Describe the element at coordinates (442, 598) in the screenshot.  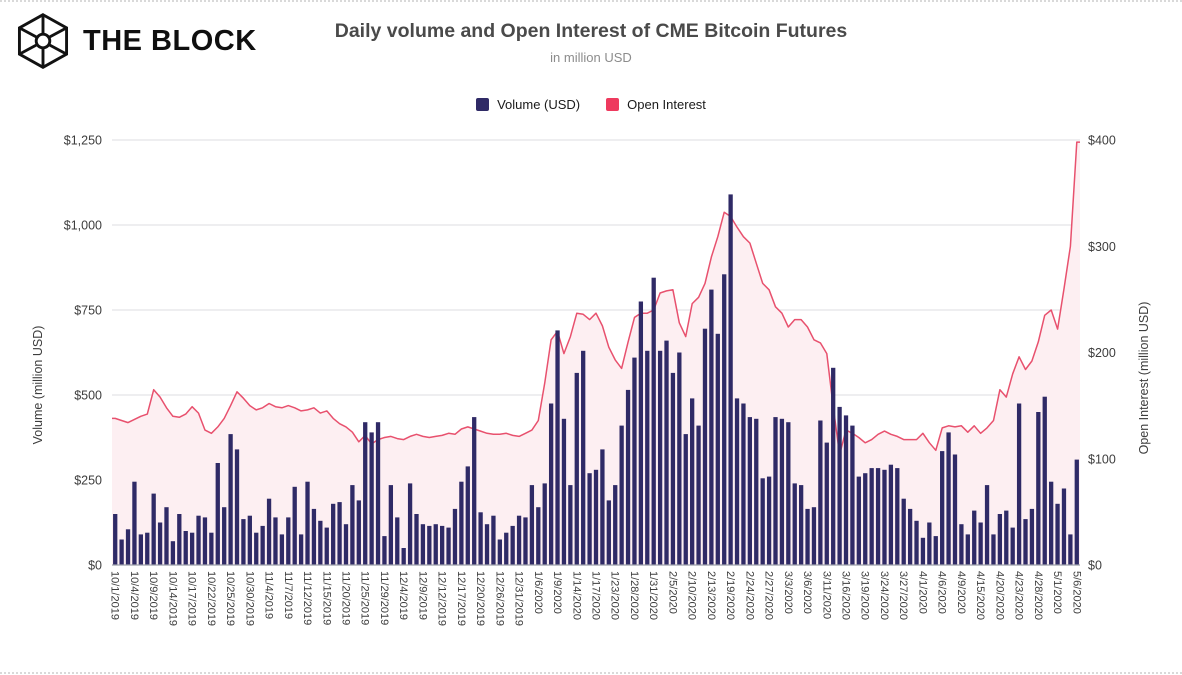
I see `x-axis-tick-label: 12/12/2019` at that location.